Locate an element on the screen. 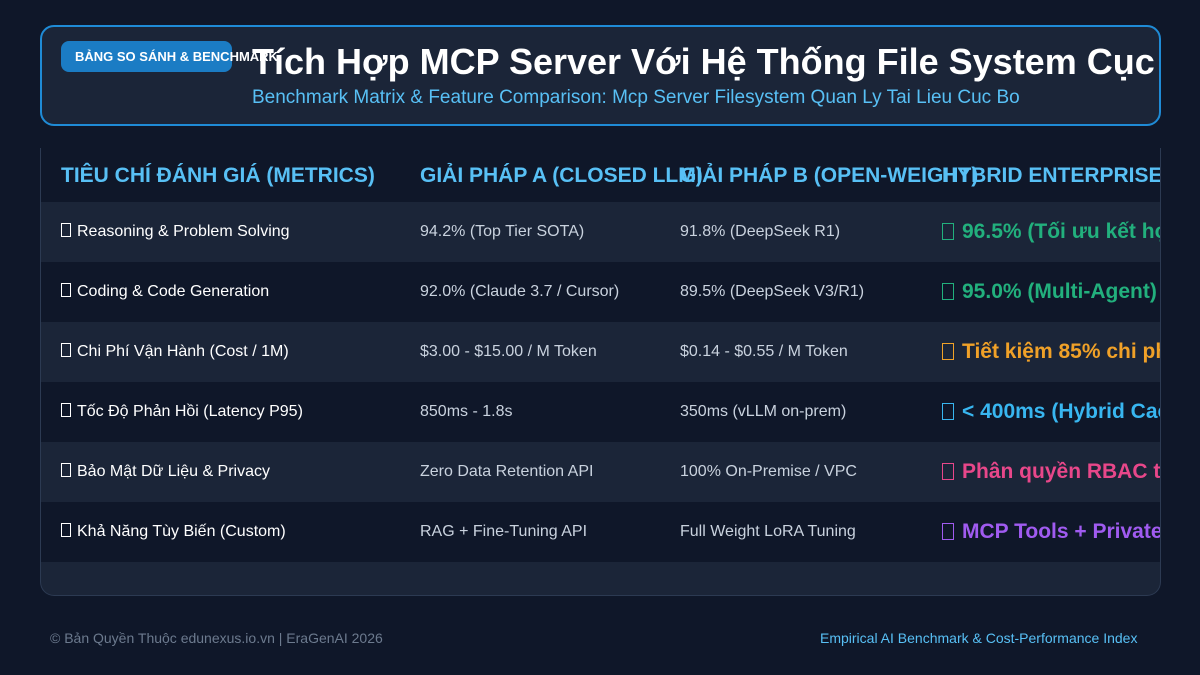  metric-cell: Tốc Độ Phản Hồi (Latency P95) is located at coordinates (182, 412).